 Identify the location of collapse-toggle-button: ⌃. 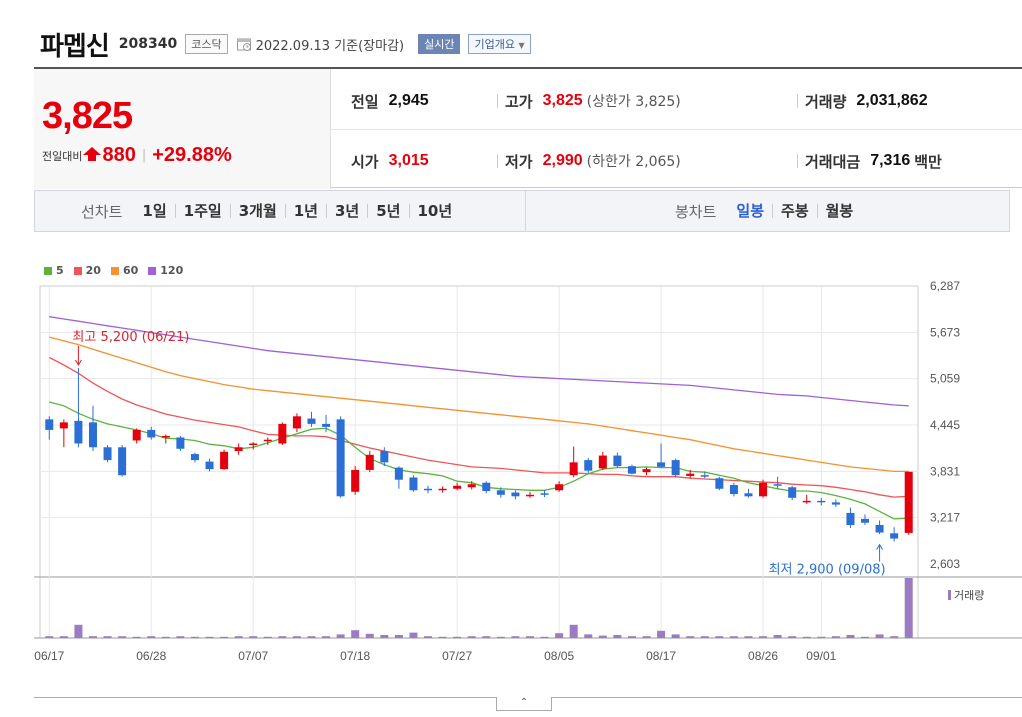
(524, 704).